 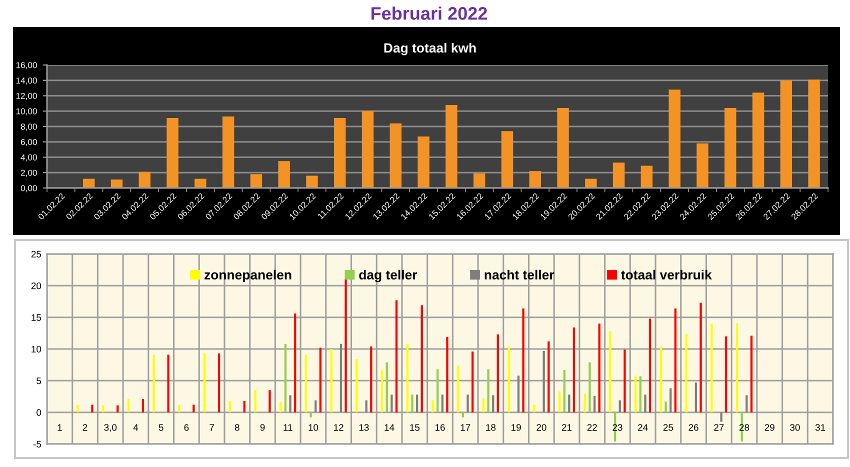 What do you see at coordinates (516, 427) in the screenshot?
I see `x-tick-label: 19` at bounding box center [516, 427].